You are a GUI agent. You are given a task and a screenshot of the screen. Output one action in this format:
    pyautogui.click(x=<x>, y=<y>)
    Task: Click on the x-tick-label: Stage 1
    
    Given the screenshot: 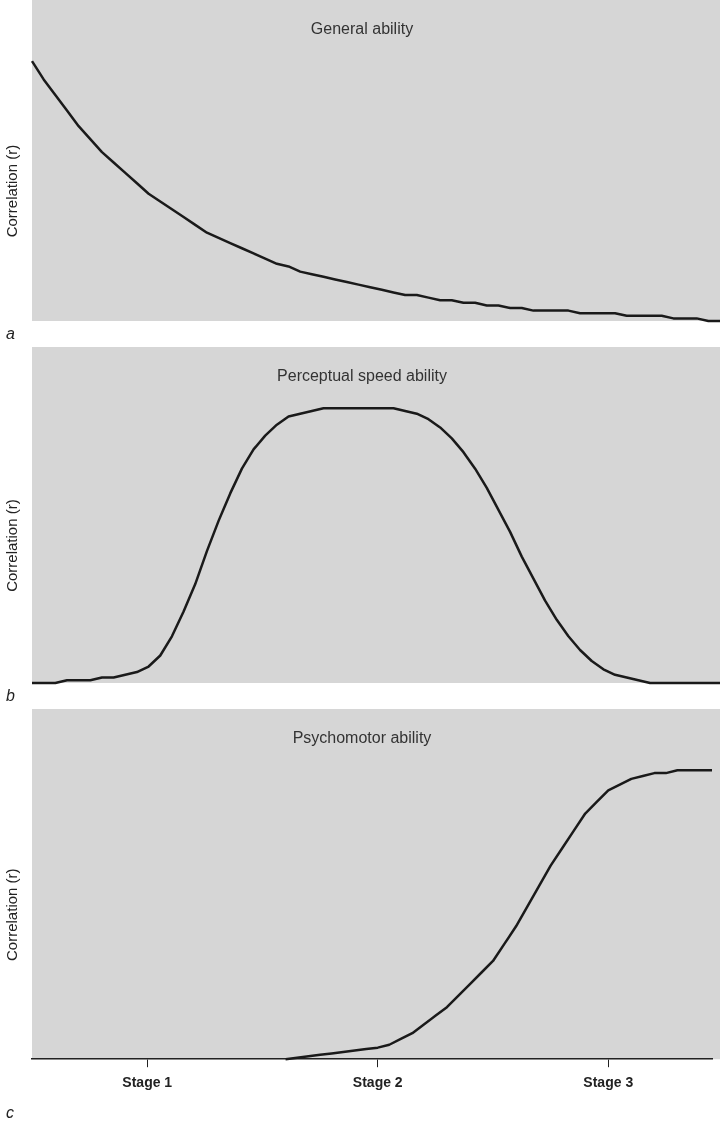 What is the action you would take?
    pyautogui.click(x=147, y=1082)
    